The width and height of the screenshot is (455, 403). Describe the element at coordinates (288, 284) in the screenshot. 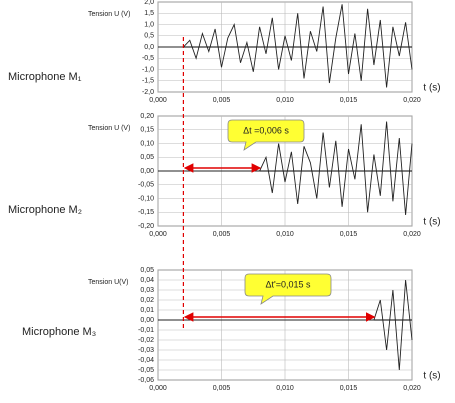

I see `annotation: Δt'=0,015 s` at that location.